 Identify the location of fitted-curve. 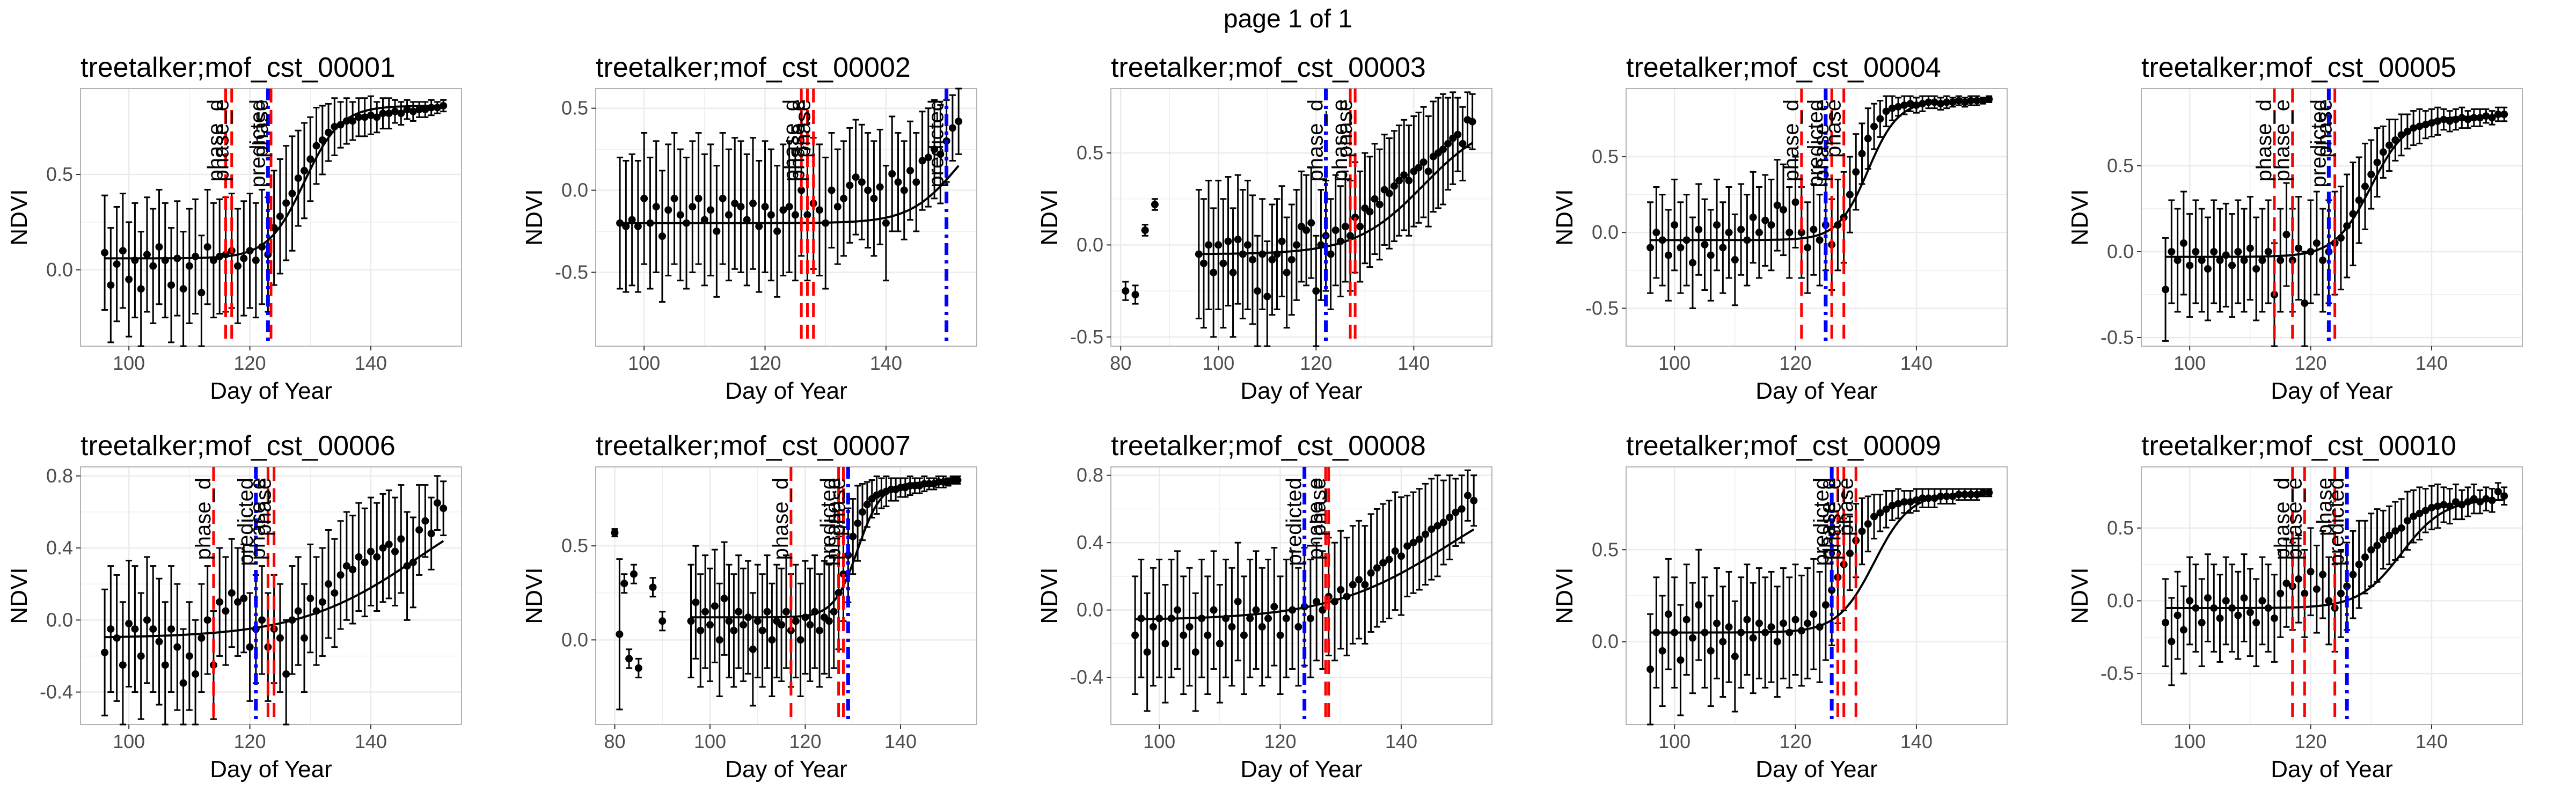
(274, 182).